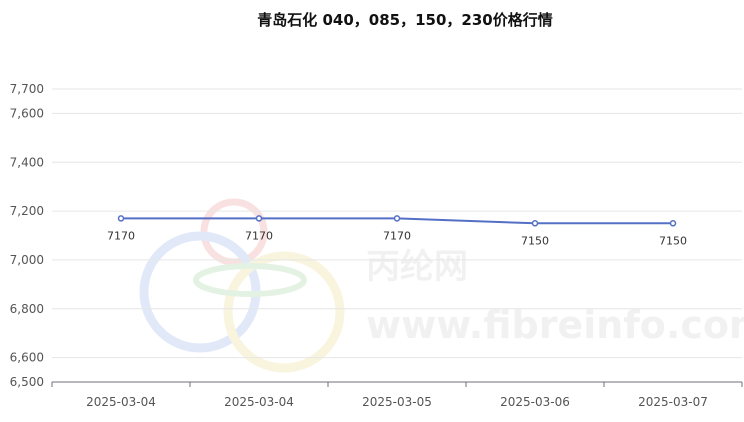 Image resolution: width=744 pixels, height=422 pixels. Describe the element at coordinates (27, 260) in the screenshot. I see `y-tick-label: 7,000` at that location.